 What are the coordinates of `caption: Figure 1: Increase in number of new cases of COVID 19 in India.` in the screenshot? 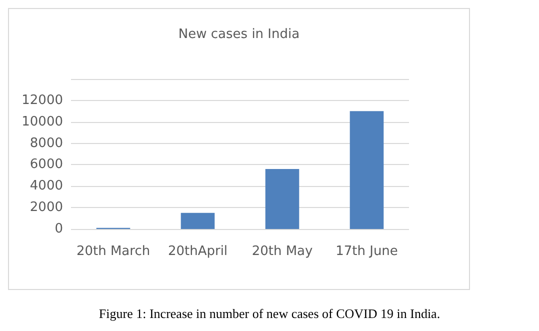 It's located at (270, 314).